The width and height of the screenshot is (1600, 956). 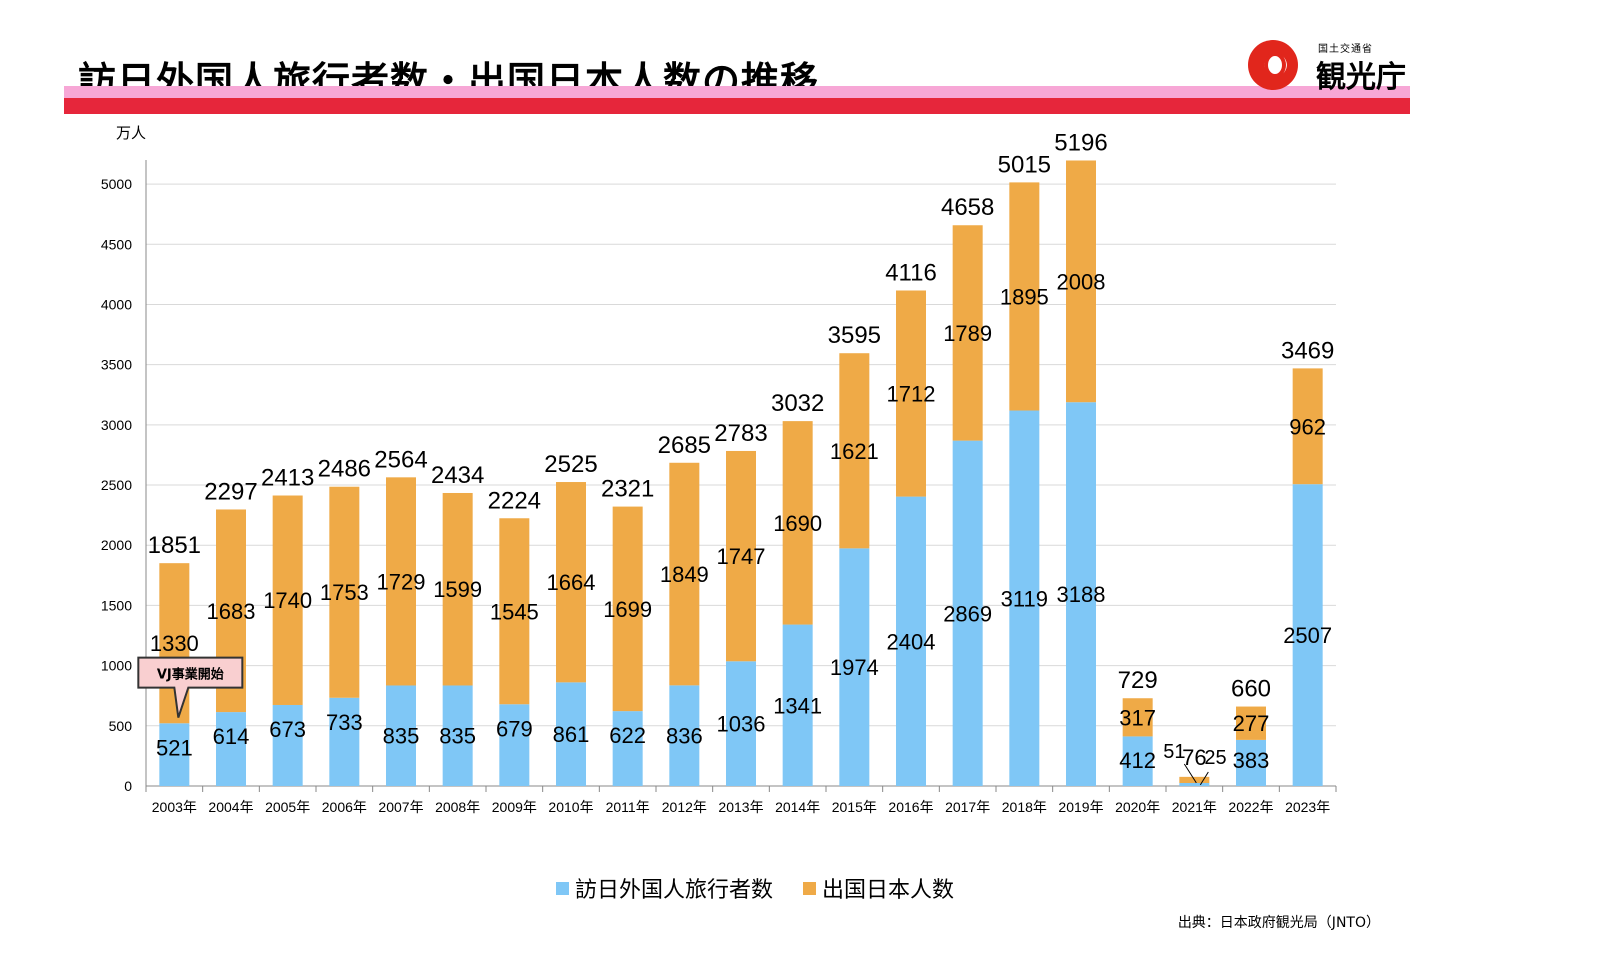 What do you see at coordinates (571, 734) in the screenshot?
I see `data-label-inbound: 861` at bounding box center [571, 734].